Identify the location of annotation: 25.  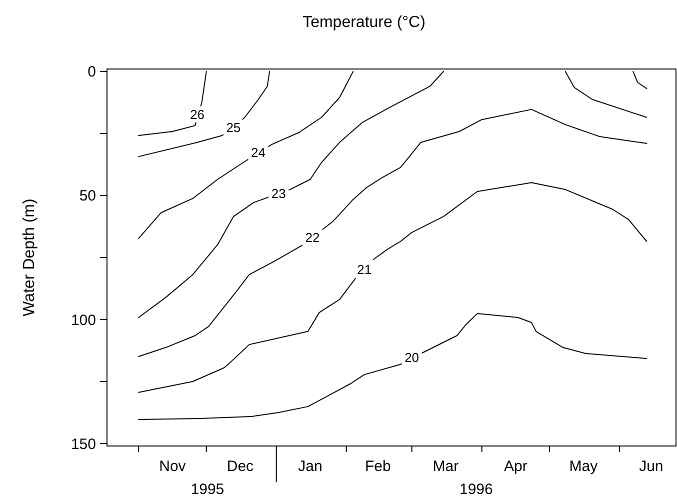
(233, 128).